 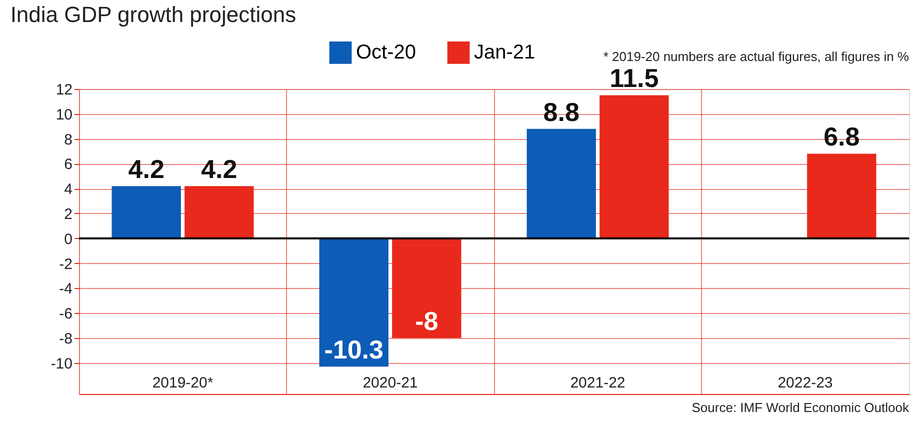 What do you see at coordinates (65, 314) in the screenshot?
I see `y-tick-label: -6` at bounding box center [65, 314].